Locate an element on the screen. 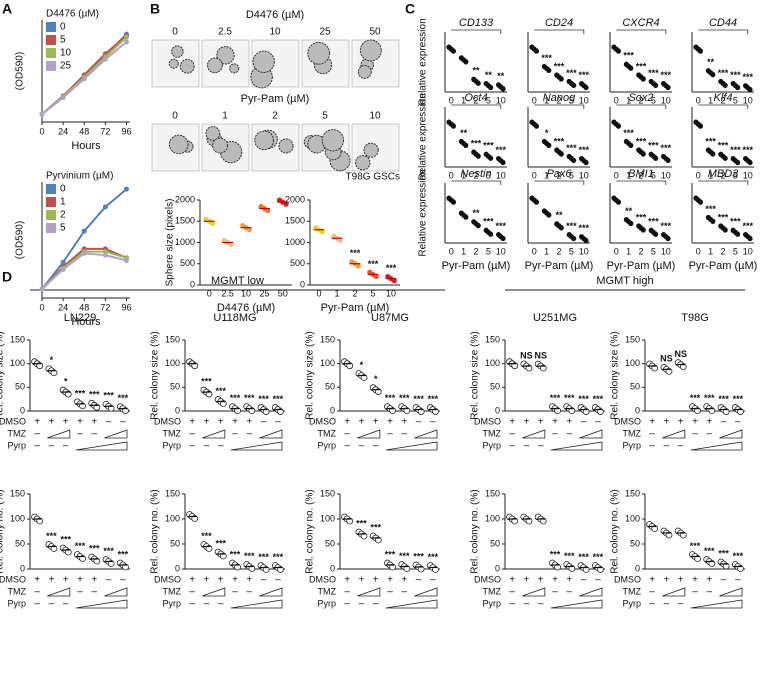  panel-label: C is located at coordinates (410, 9).